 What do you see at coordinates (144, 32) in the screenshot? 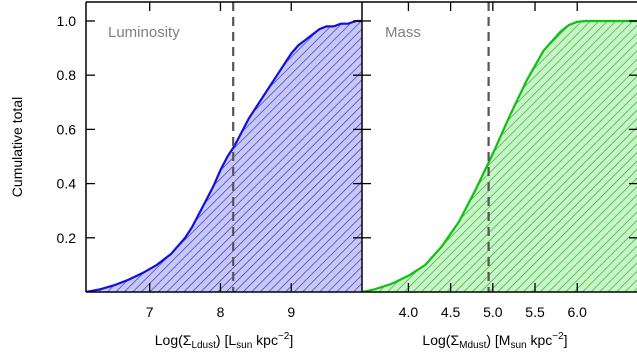
I see `luminosity-panel-label: Luminosity` at bounding box center [144, 32].